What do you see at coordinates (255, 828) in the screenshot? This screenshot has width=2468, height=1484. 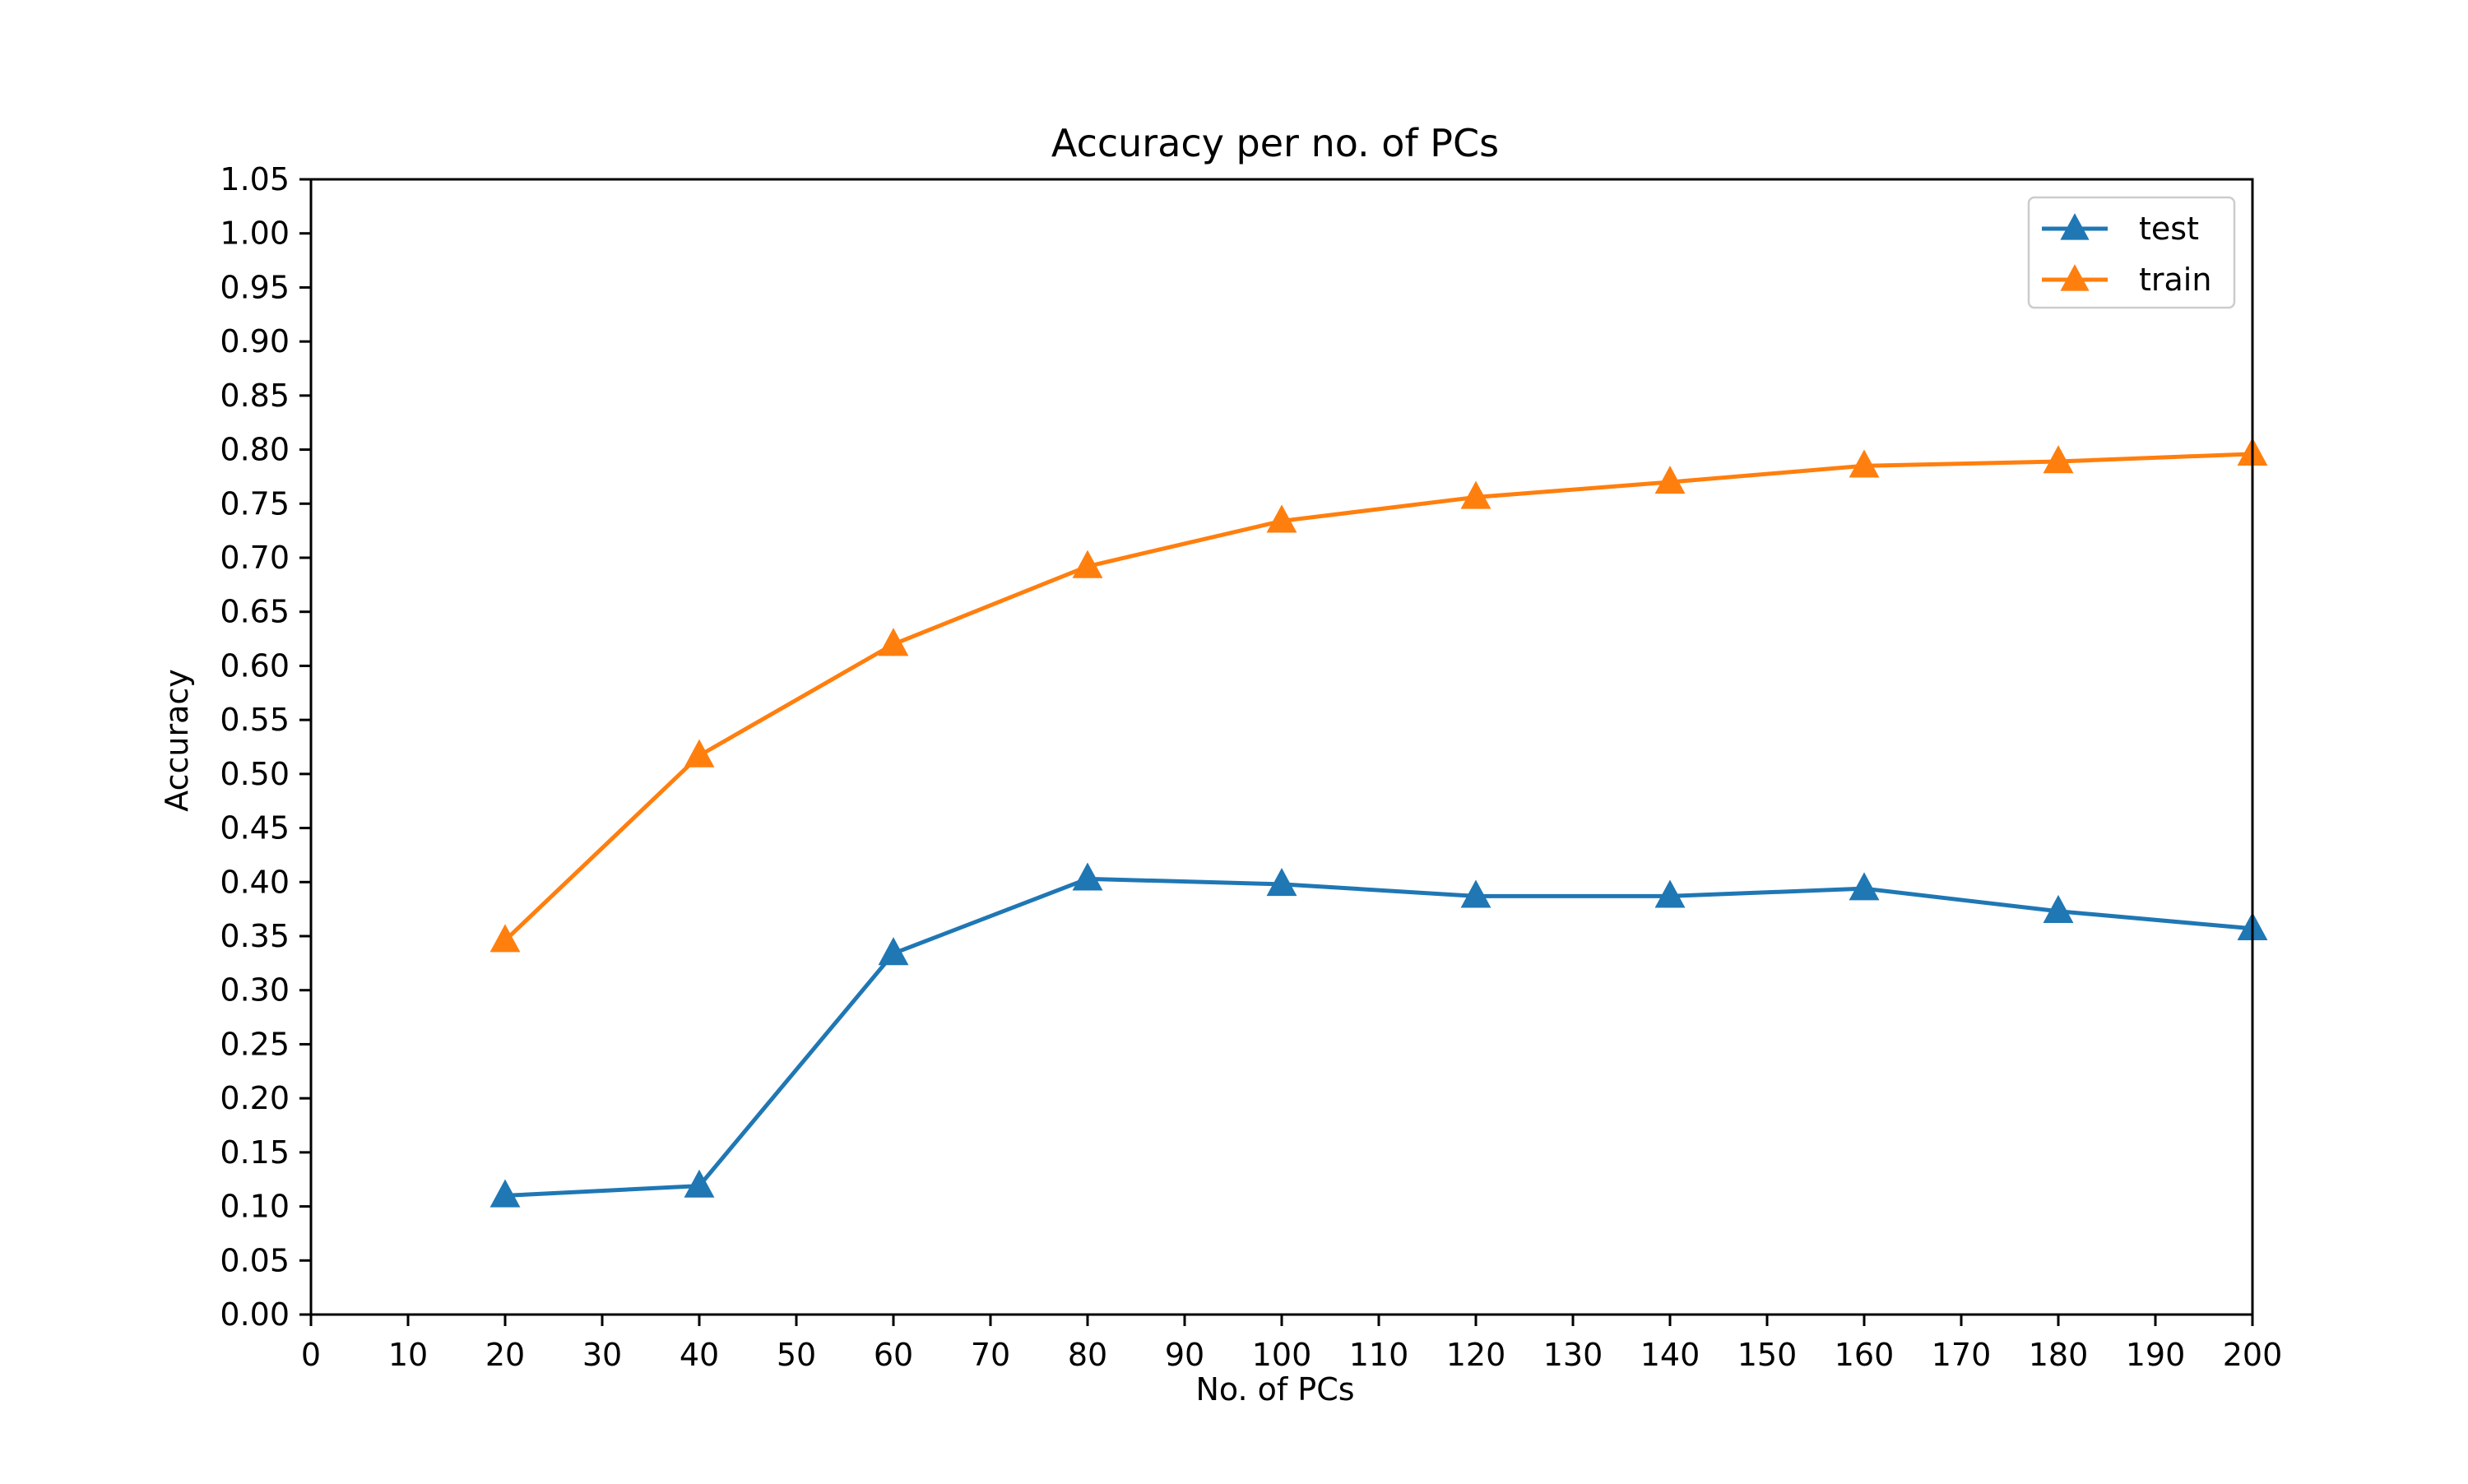 I see `y-tick-label: 0.45` at bounding box center [255, 828].